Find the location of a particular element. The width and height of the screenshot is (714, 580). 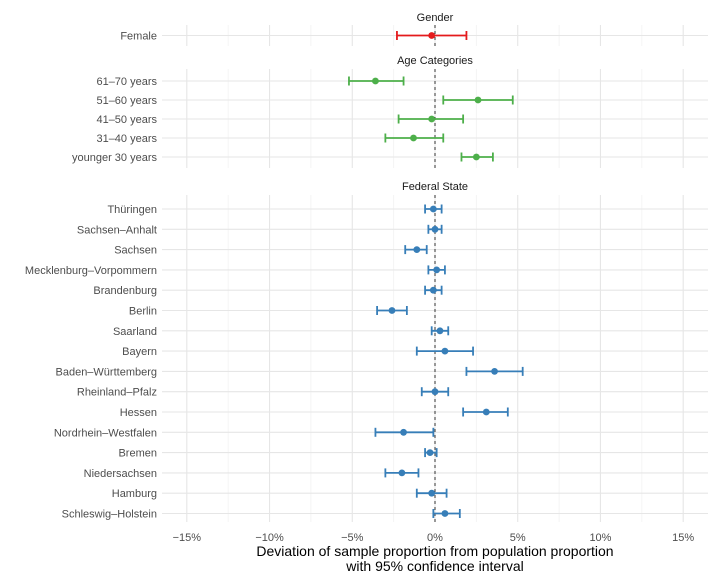

x-tick-label: 0% is located at coordinates (435, 538).